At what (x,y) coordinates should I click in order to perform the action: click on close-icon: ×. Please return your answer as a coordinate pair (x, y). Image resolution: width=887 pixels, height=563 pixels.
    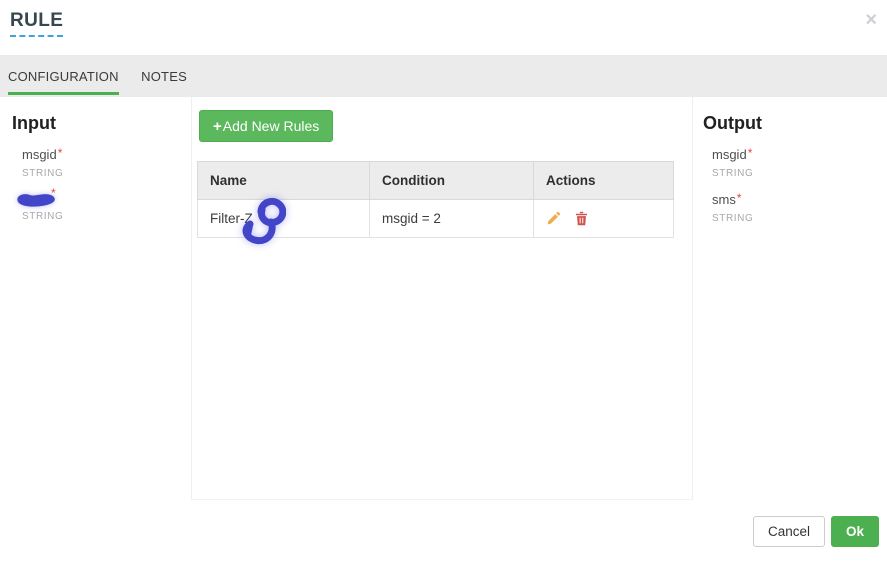
    Looking at the image, I should click on (871, 20).